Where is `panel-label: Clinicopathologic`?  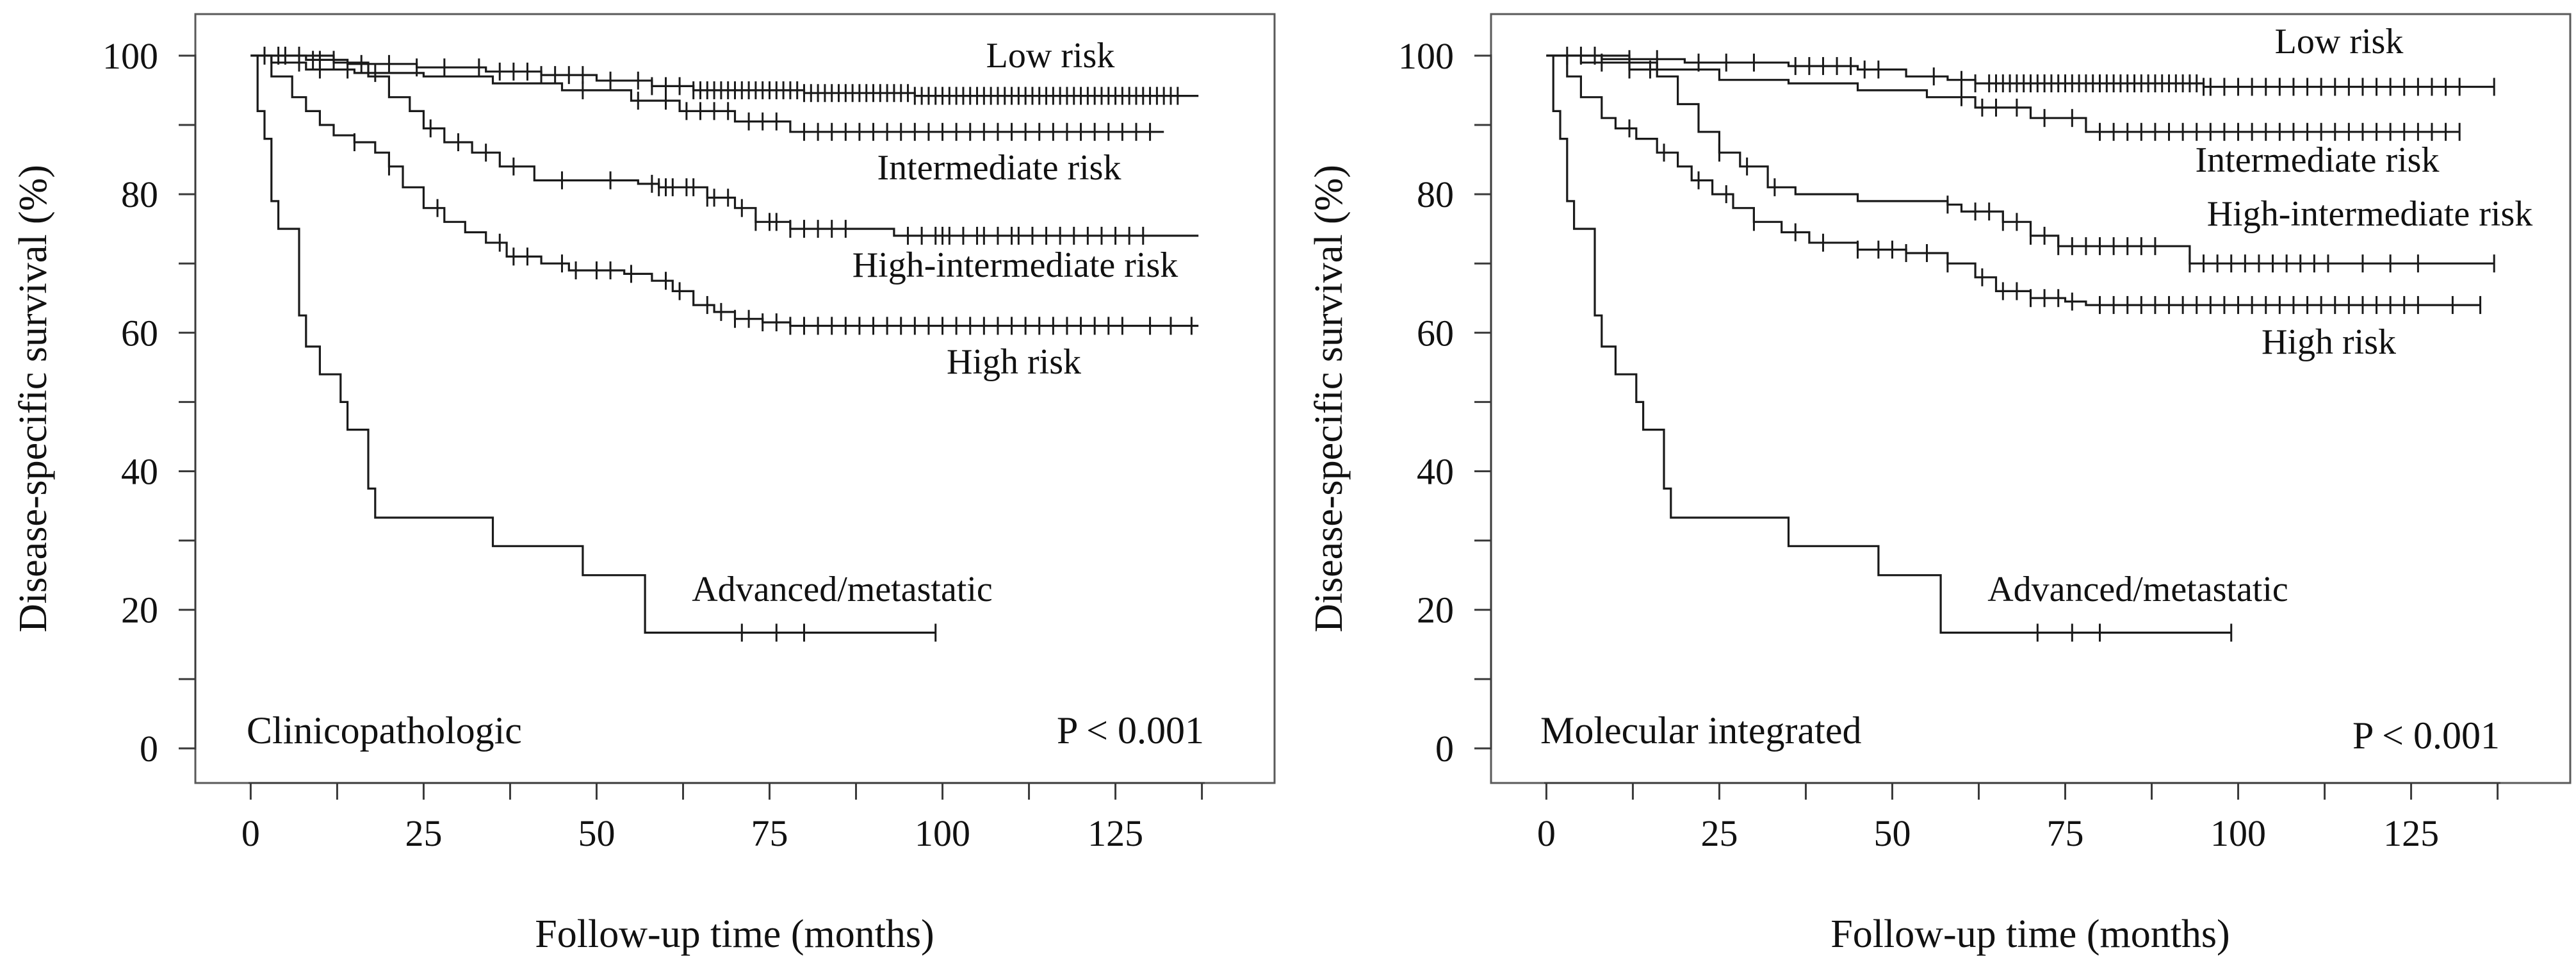 panel-label: Clinicopathologic is located at coordinates (384, 730).